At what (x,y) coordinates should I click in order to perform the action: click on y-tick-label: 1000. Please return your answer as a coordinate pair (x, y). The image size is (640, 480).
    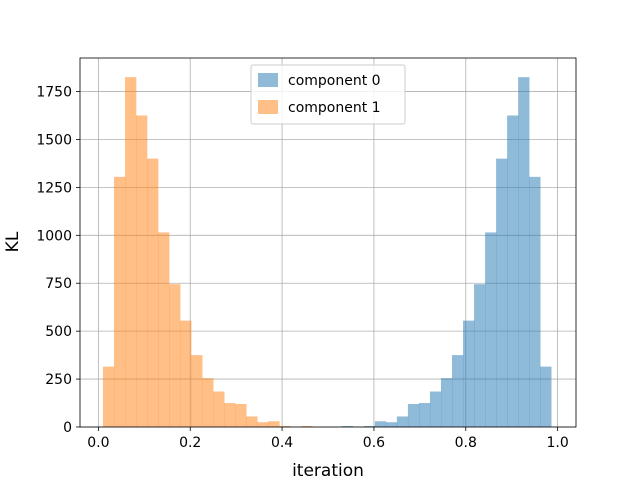
    Looking at the image, I should click on (54, 236).